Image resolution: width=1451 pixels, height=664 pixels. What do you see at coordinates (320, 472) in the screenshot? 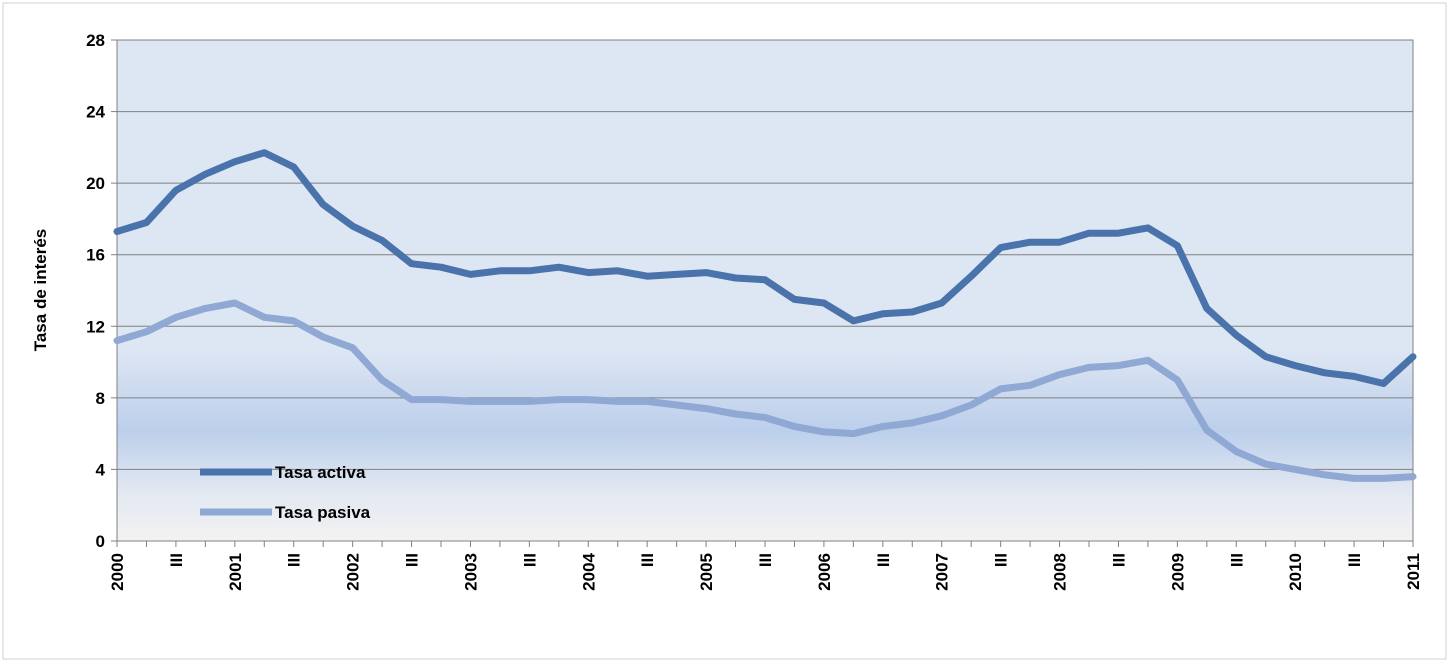
I see `legend-label: Tasa activa` at bounding box center [320, 472].